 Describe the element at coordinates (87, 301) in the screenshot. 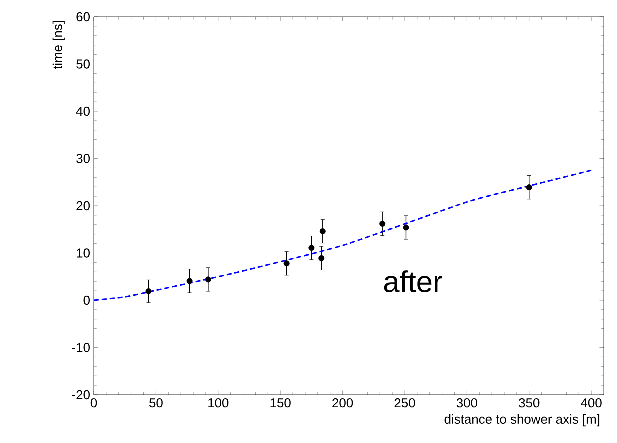

I see `y-tick-label: 0` at that location.